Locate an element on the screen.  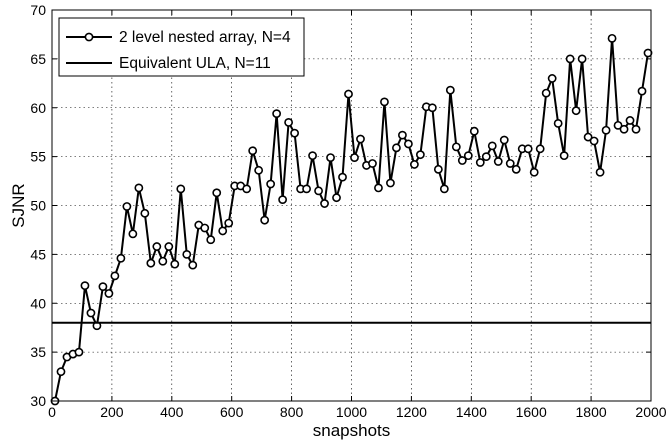
y-tick-label: 45 is located at coordinates (38, 254).